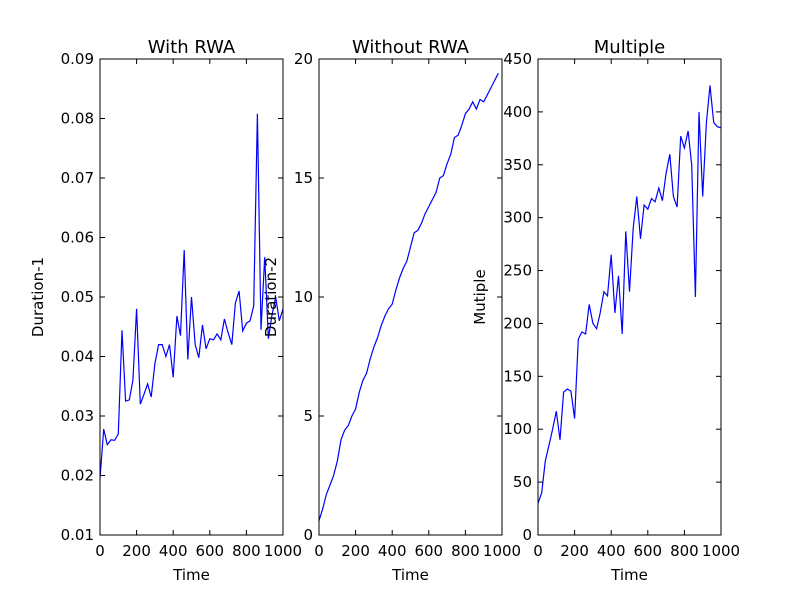 The image size is (800, 595). I want to click on y-tick-label: 50, so click(522, 482).